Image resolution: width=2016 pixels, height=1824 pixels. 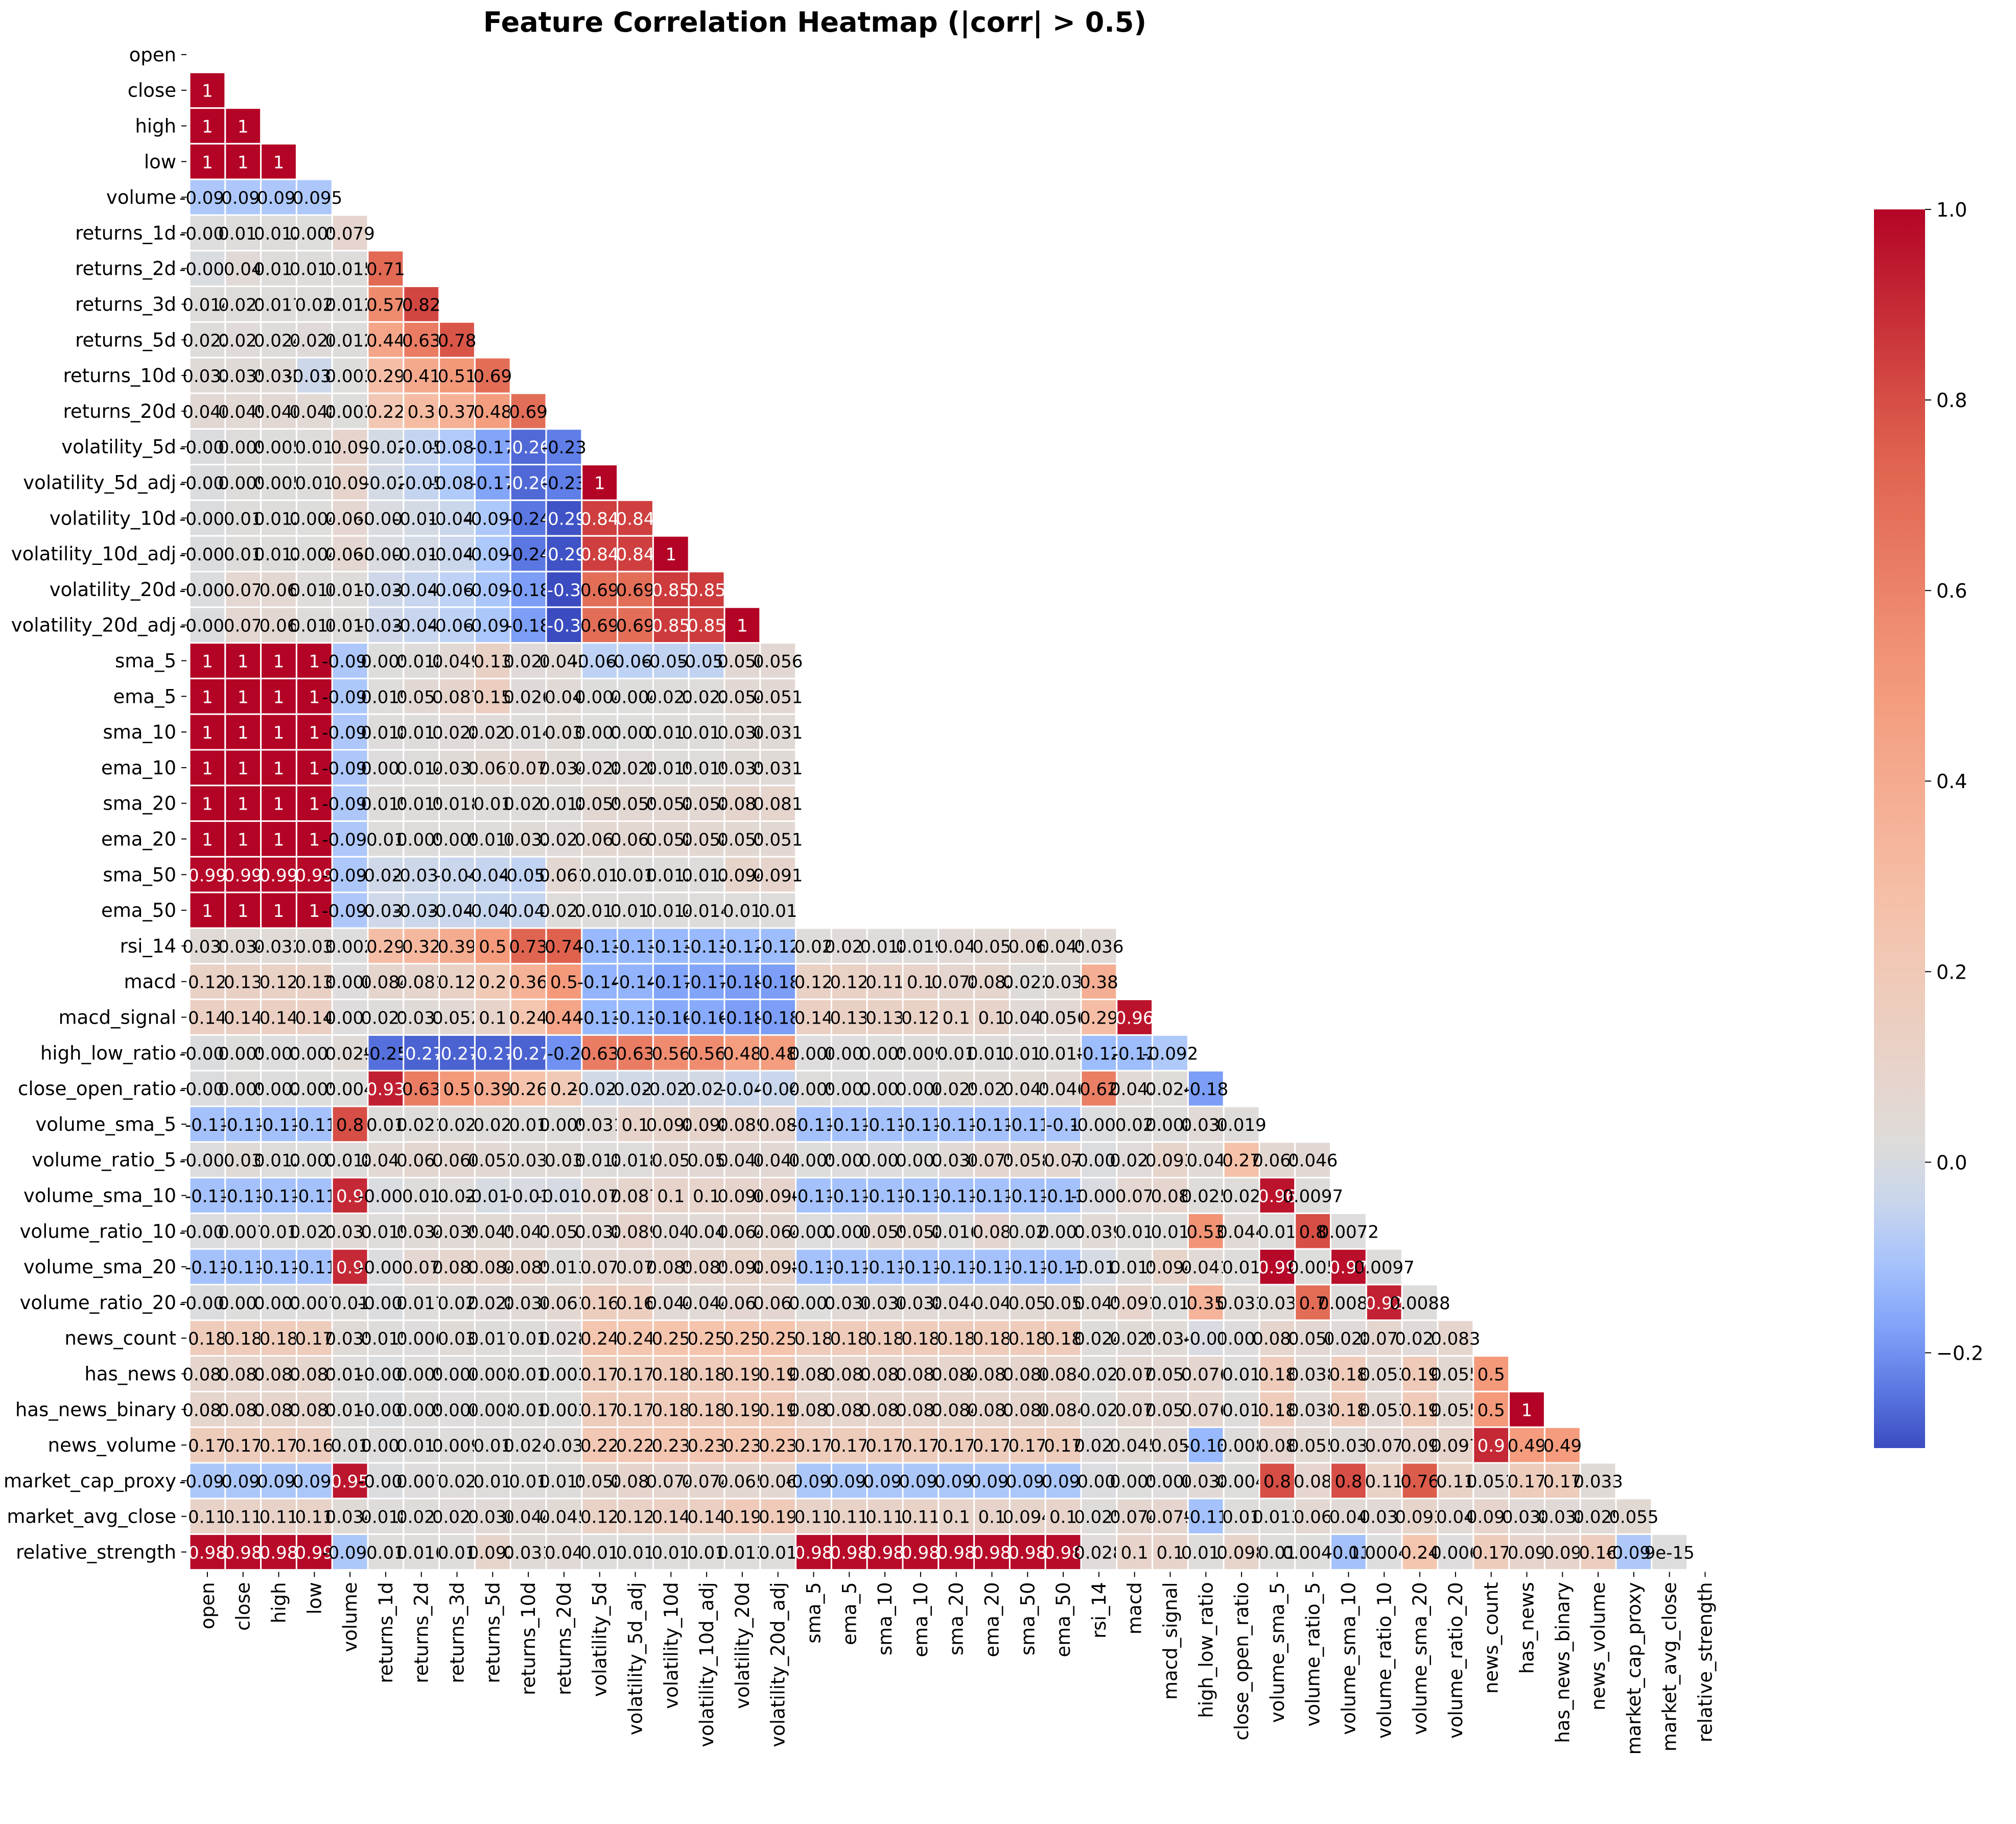 I want to click on heatmap-cell-high_low_ratio-volatility_20d, so click(x=742, y=1053).